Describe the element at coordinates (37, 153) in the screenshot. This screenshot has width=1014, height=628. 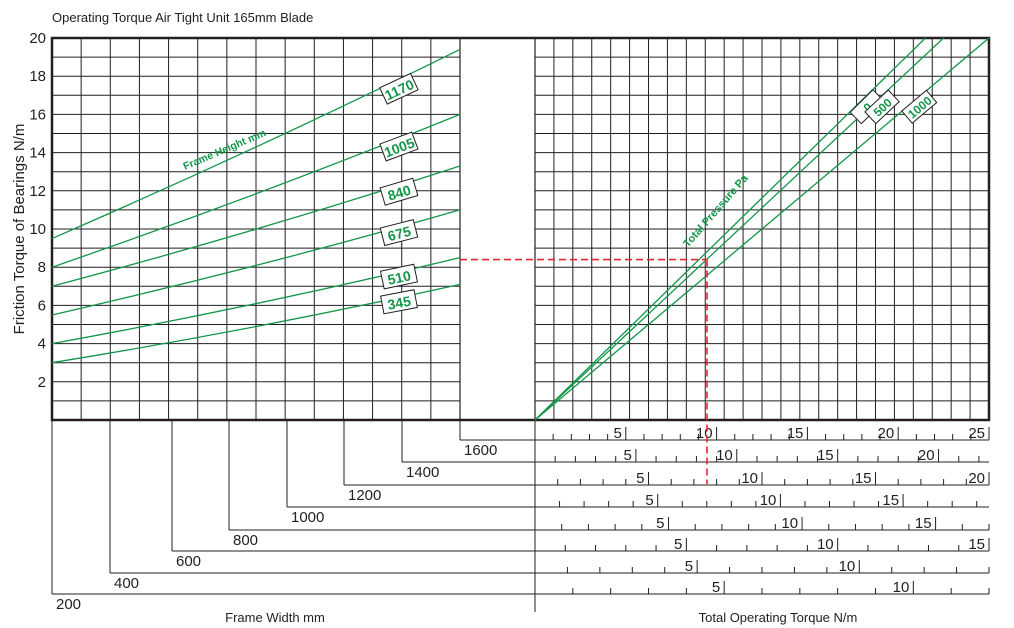
I see `y-tick-label: 14` at that location.